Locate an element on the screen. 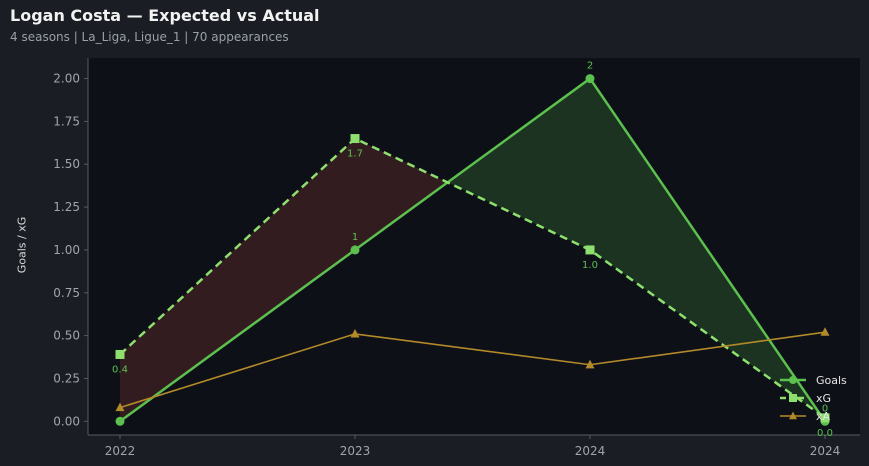 The height and width of the screenshot is (466, 869). legend-entry-xg: xG is located at coordinates (823, 398).